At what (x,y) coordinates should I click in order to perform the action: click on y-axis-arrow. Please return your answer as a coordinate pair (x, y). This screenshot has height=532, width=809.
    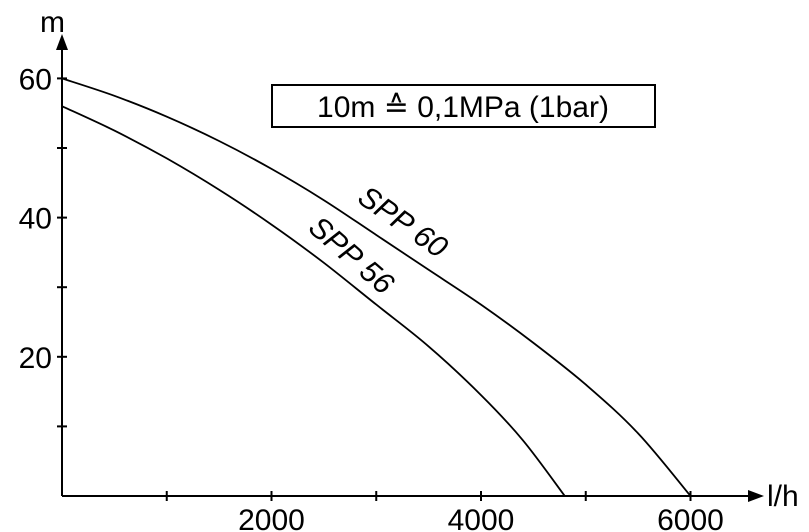
    Looking at the image, I should click on (62, 42).